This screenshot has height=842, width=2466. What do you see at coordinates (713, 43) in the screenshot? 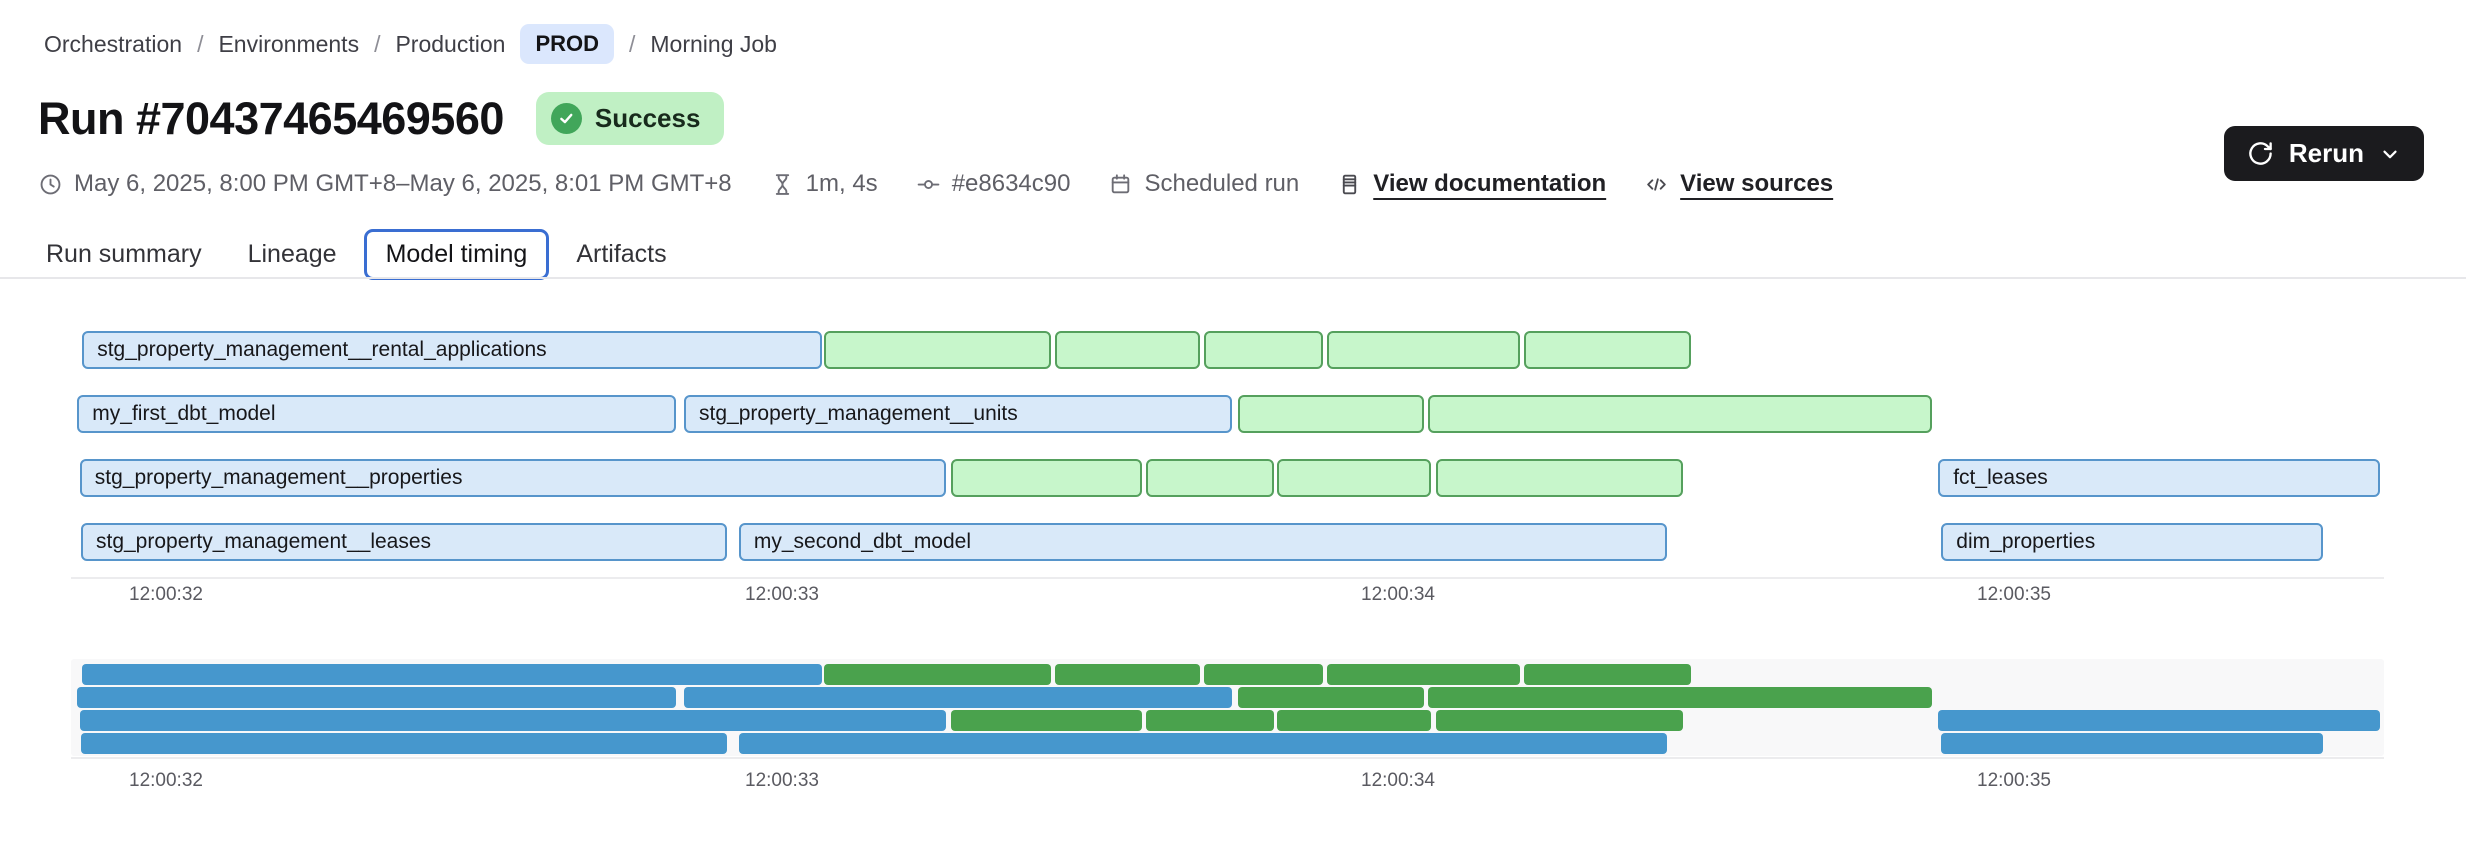
I see `breadcrumb-item-morning-job: Morning Job` at bounding box center [713, 43].